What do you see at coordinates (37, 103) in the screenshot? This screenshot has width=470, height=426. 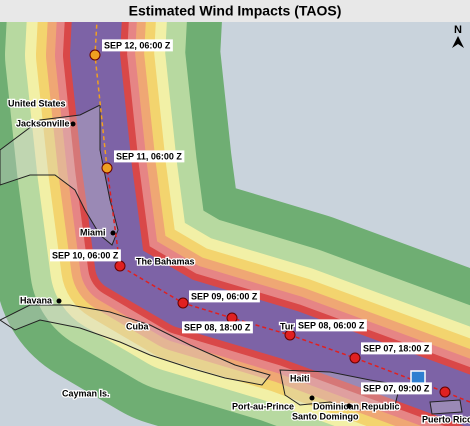 I see `place-label: United States` at bounding box center [37, 103].